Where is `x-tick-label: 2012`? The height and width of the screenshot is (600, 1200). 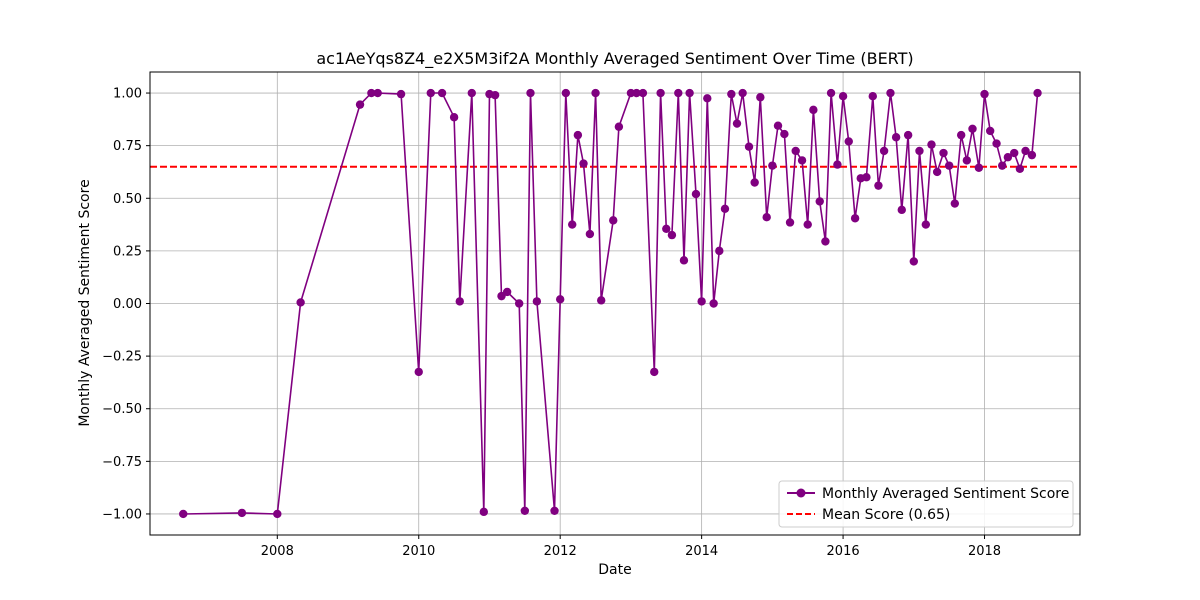
x-tick-label: 2012 is located at coordinates (560, 551).